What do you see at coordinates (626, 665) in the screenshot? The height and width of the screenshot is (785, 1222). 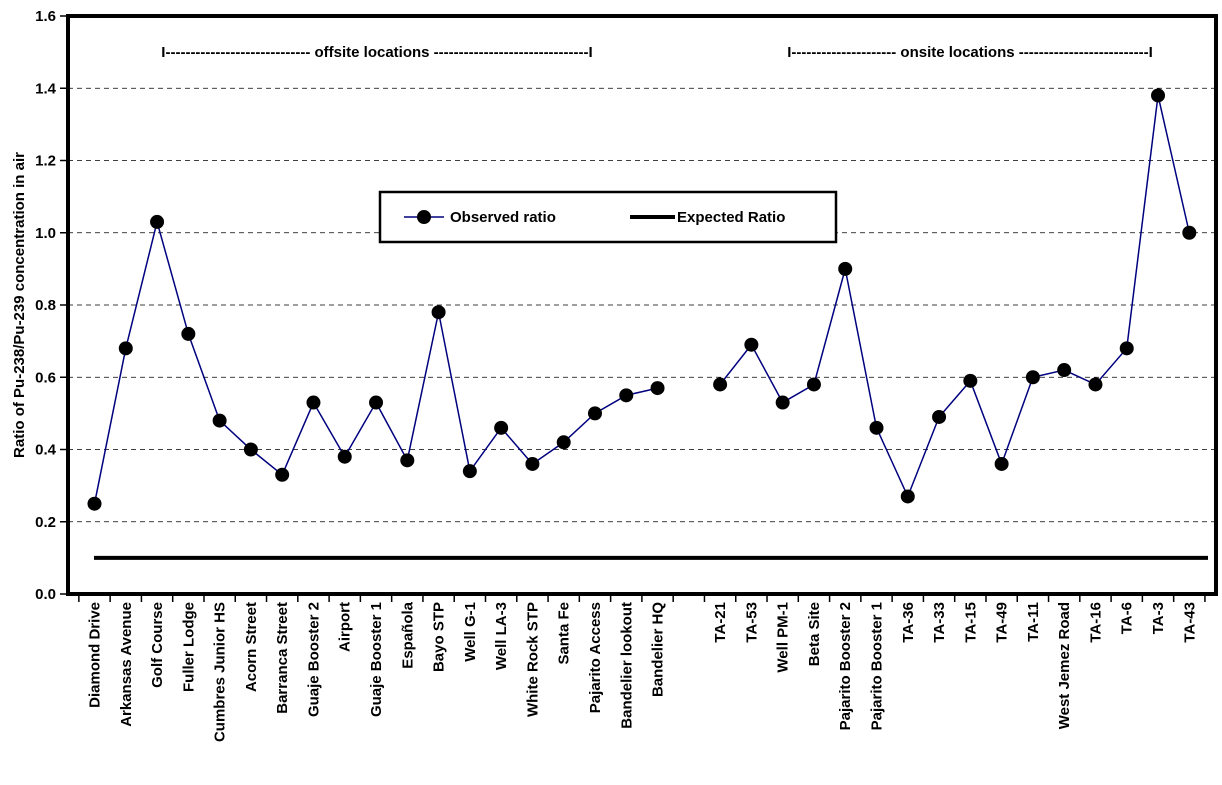 I see `x-tick-label: Bandelier lookout` at bounding box center [626, 665].